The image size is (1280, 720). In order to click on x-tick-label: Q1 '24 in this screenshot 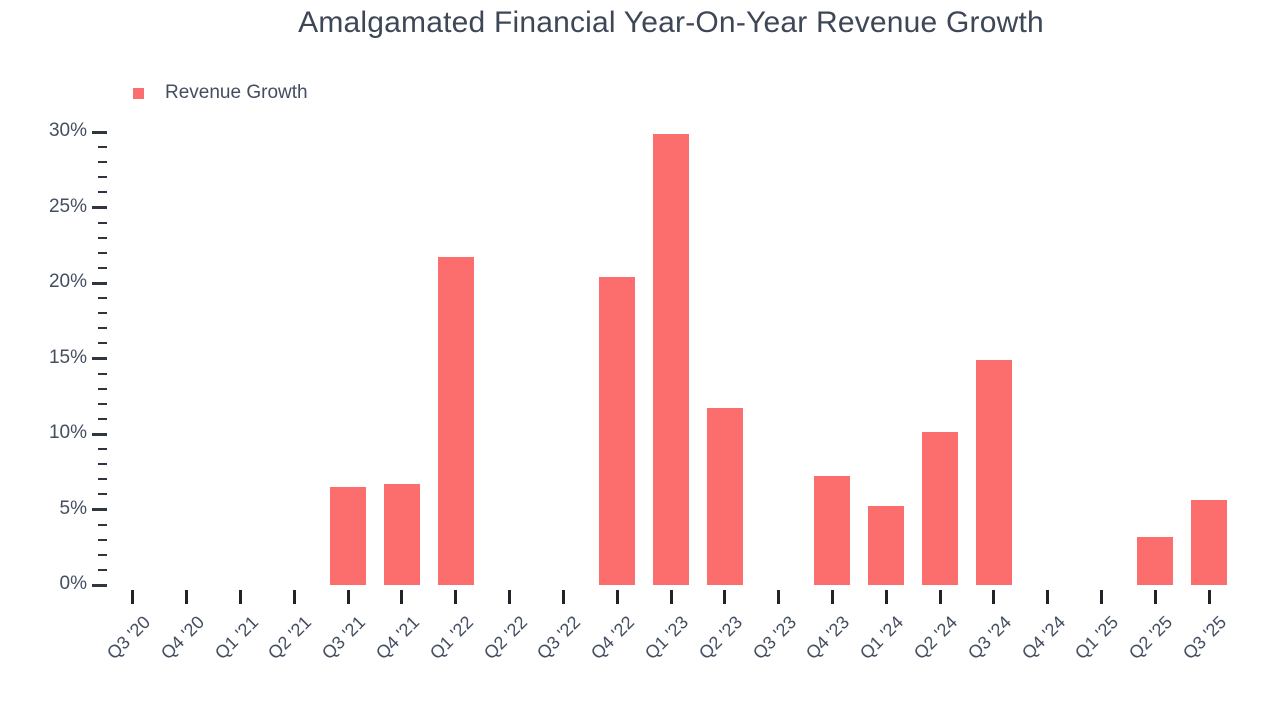, I will do `click(882, 638)`.